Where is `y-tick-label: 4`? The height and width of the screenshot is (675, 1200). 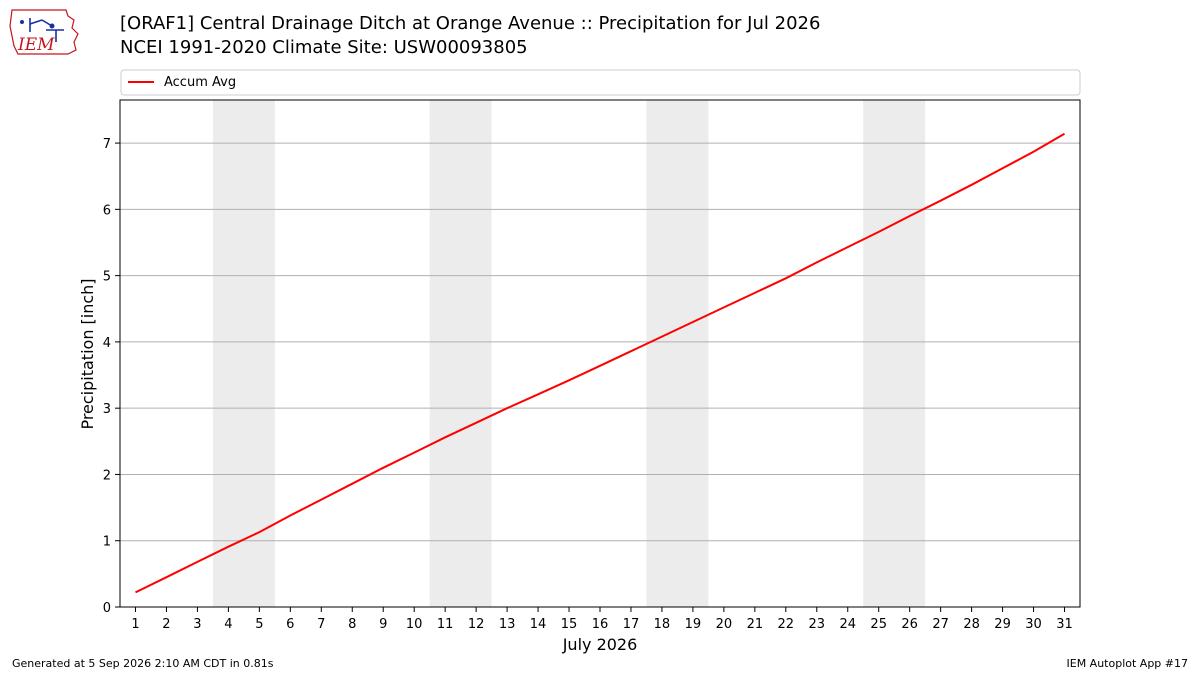
y-tick-label: 4 is located at coordinates (107, 343).